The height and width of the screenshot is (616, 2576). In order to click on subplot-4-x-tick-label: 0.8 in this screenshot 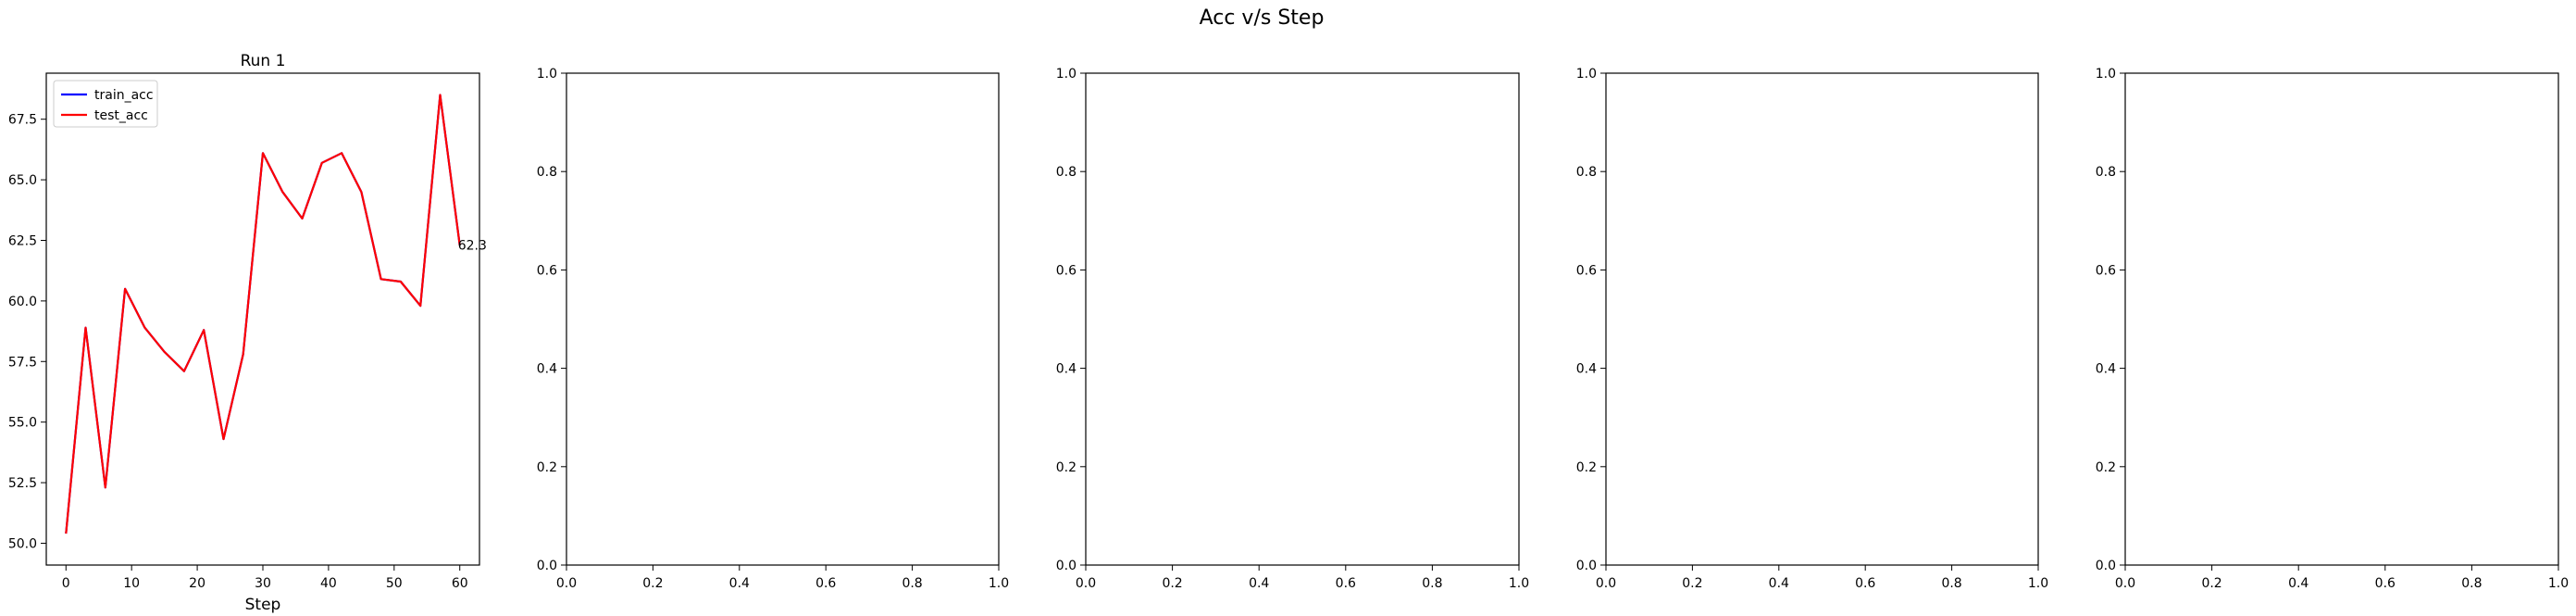, I will do `click(1951, 583)`.